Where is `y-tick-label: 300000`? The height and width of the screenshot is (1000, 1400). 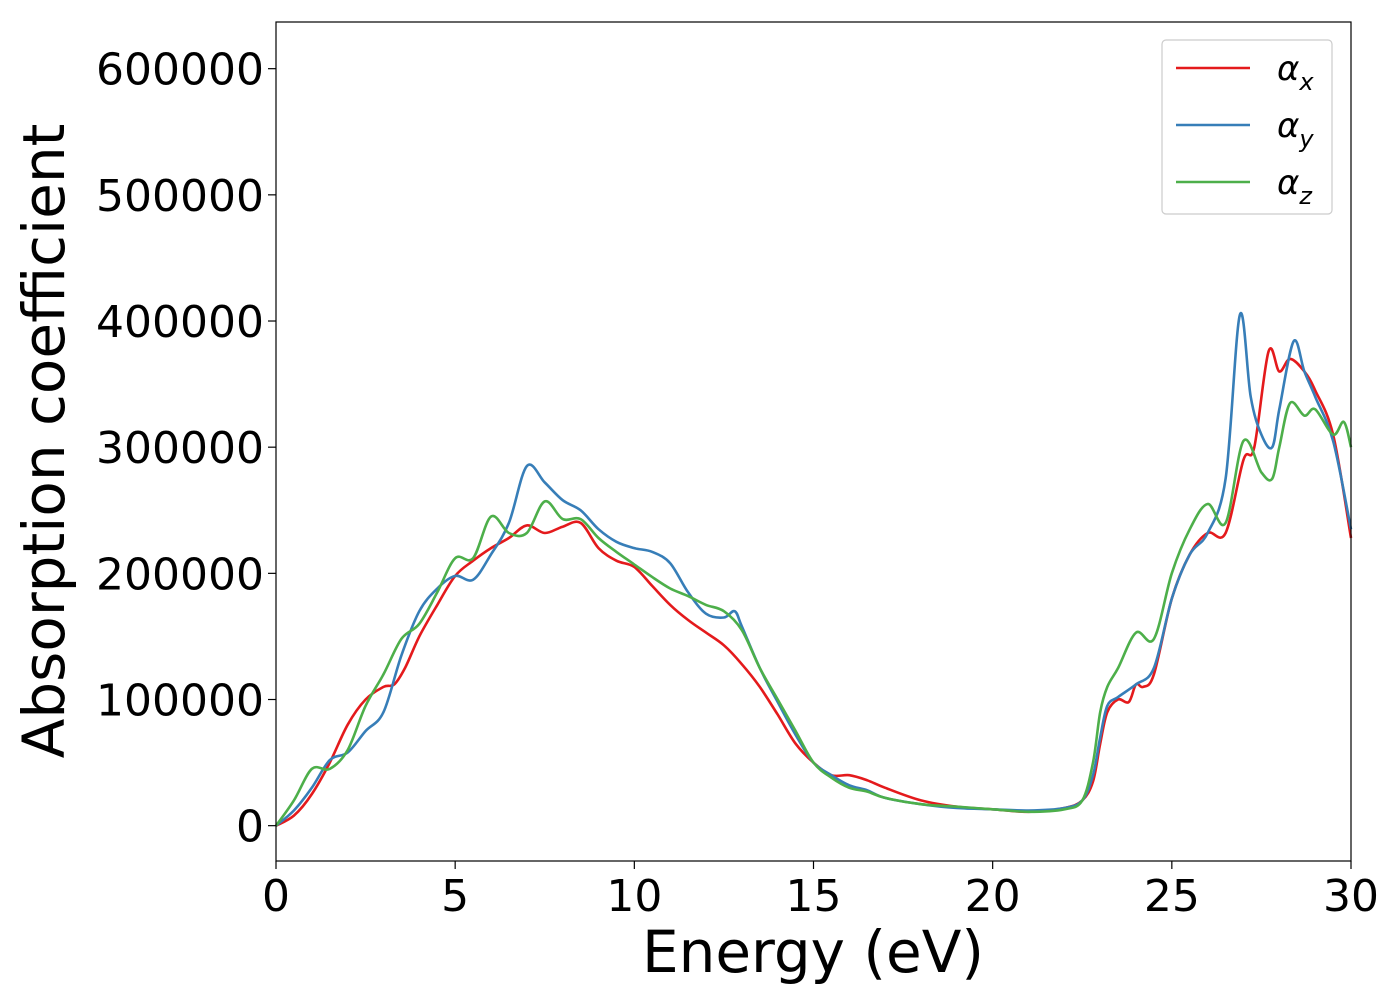
y-tick-label: 300000 is located at coordinates (180, 448).